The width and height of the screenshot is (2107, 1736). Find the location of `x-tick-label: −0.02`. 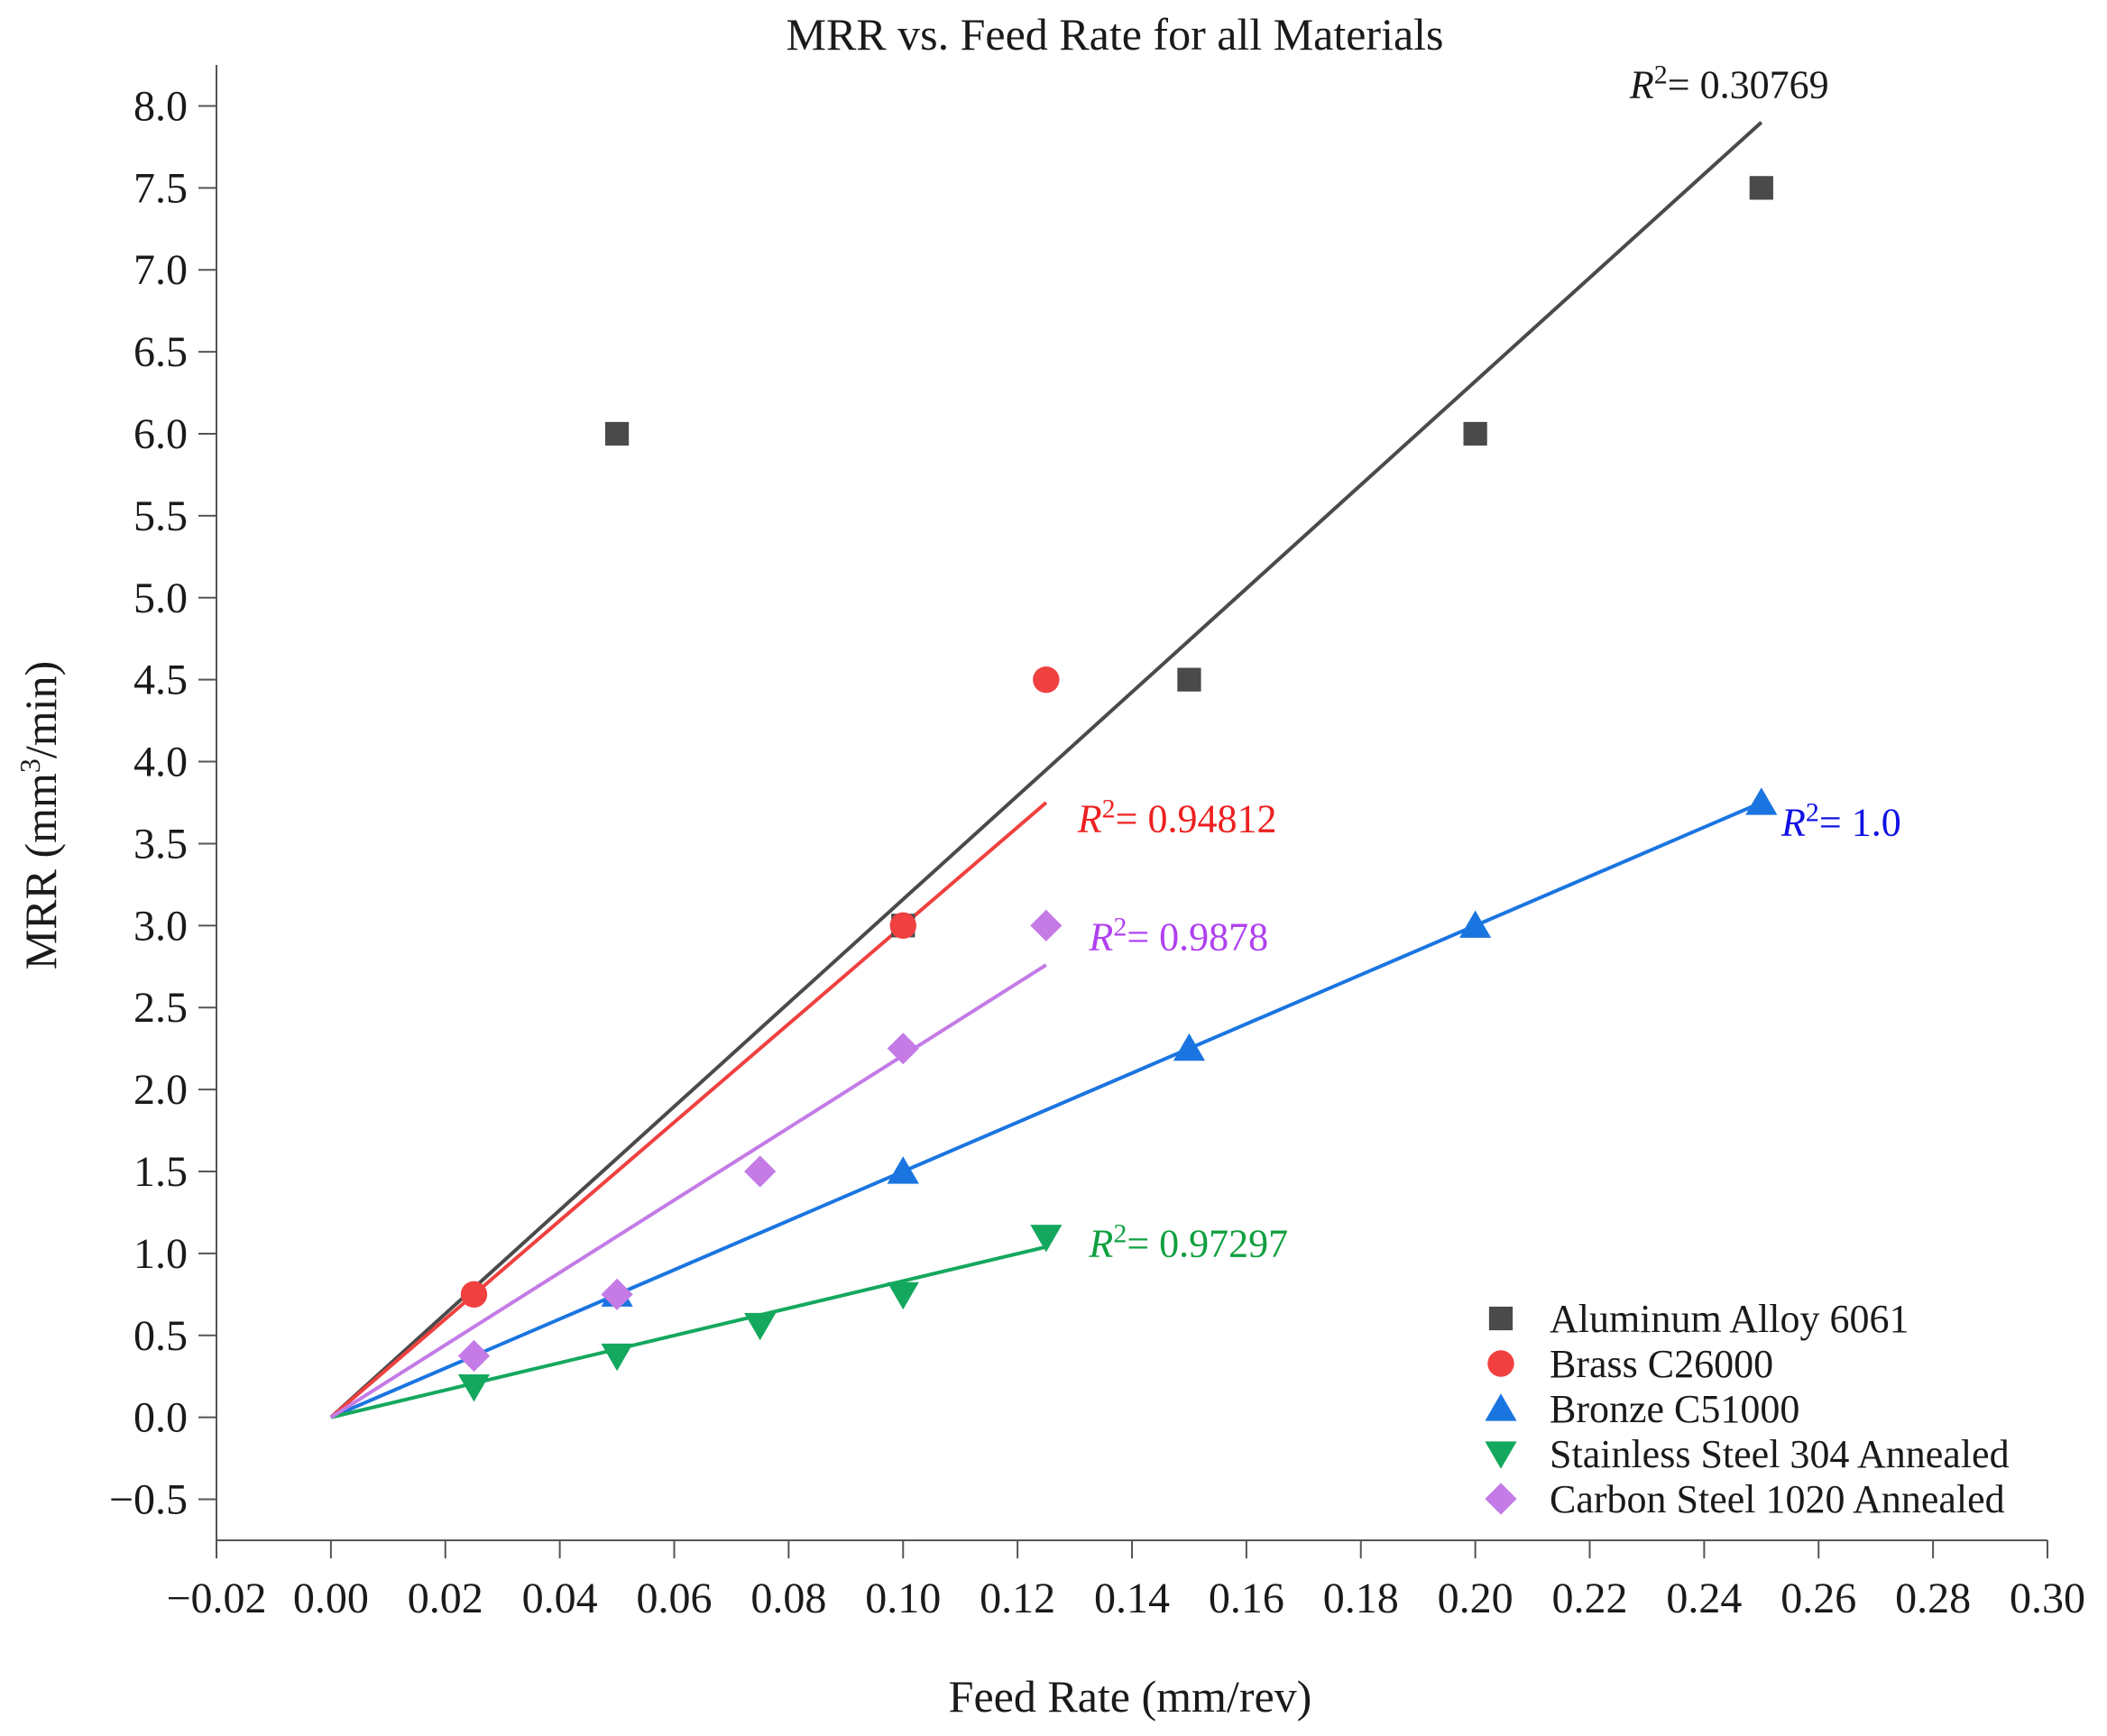

x-tick-label: −0.02 is located at coordinates (216, 1598).